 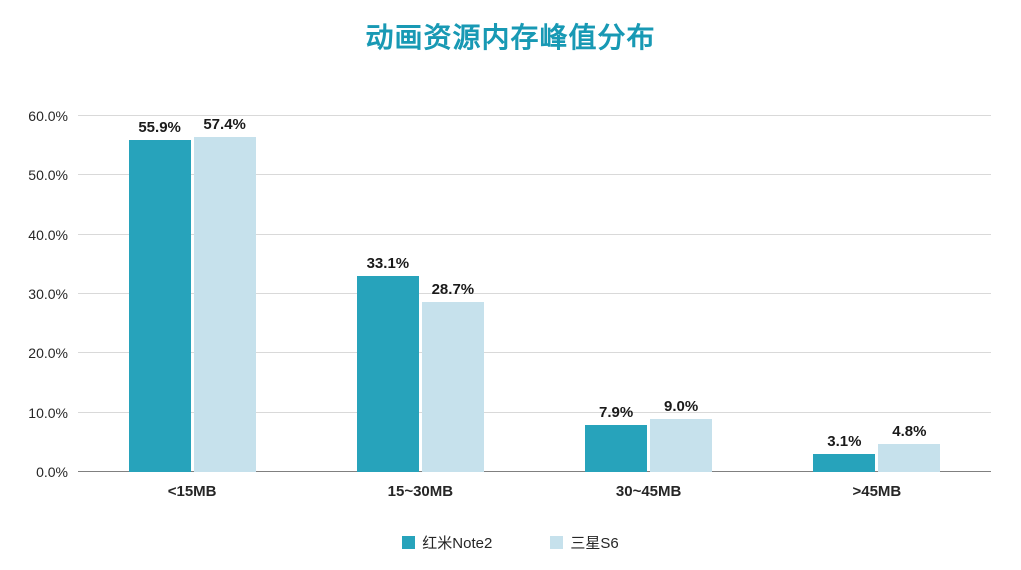 What do you see at coordinates (48, 294) in the screenshot?
I see `y-axis-tick-label: 30.0%` at bounding box center [48, 294].